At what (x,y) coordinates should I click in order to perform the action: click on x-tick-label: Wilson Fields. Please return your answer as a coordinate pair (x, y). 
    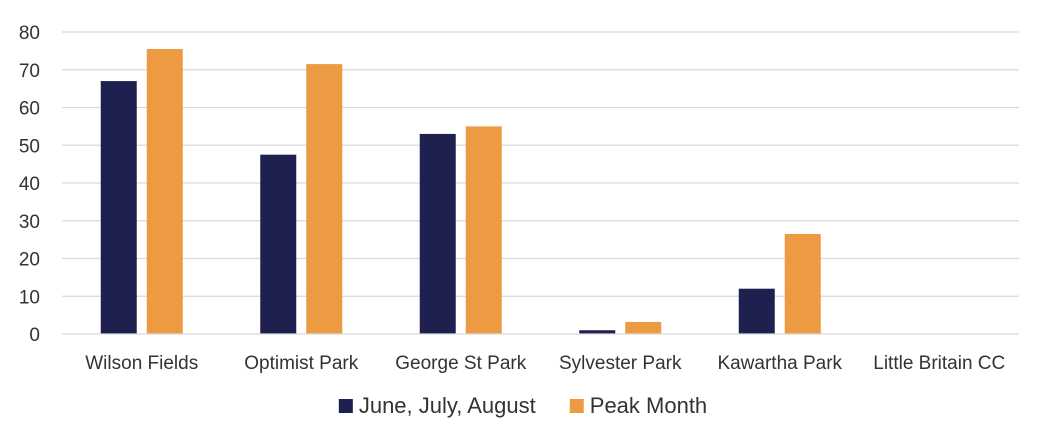
    Looking at the image, I should click on (141, 363).